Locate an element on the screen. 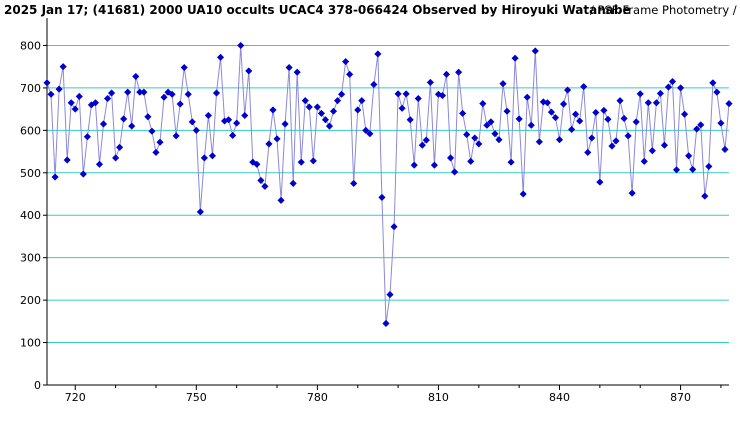  y-tick-label-100: 100 is located at coordinates (30, 343).